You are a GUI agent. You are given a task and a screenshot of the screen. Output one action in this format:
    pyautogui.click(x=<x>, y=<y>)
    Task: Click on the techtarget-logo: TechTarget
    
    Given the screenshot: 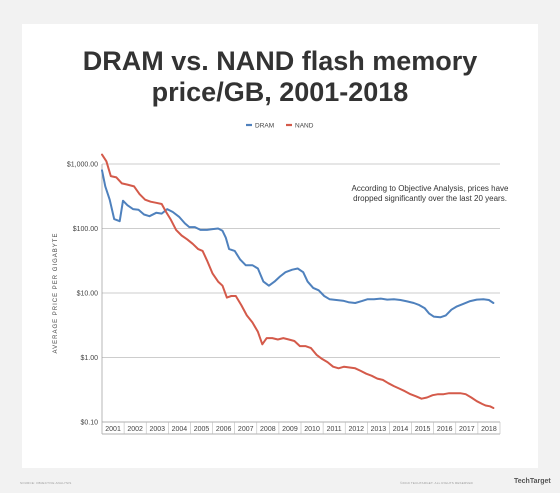 What is the action you would take?
    pyautogui.click(x=532, y=481)
    